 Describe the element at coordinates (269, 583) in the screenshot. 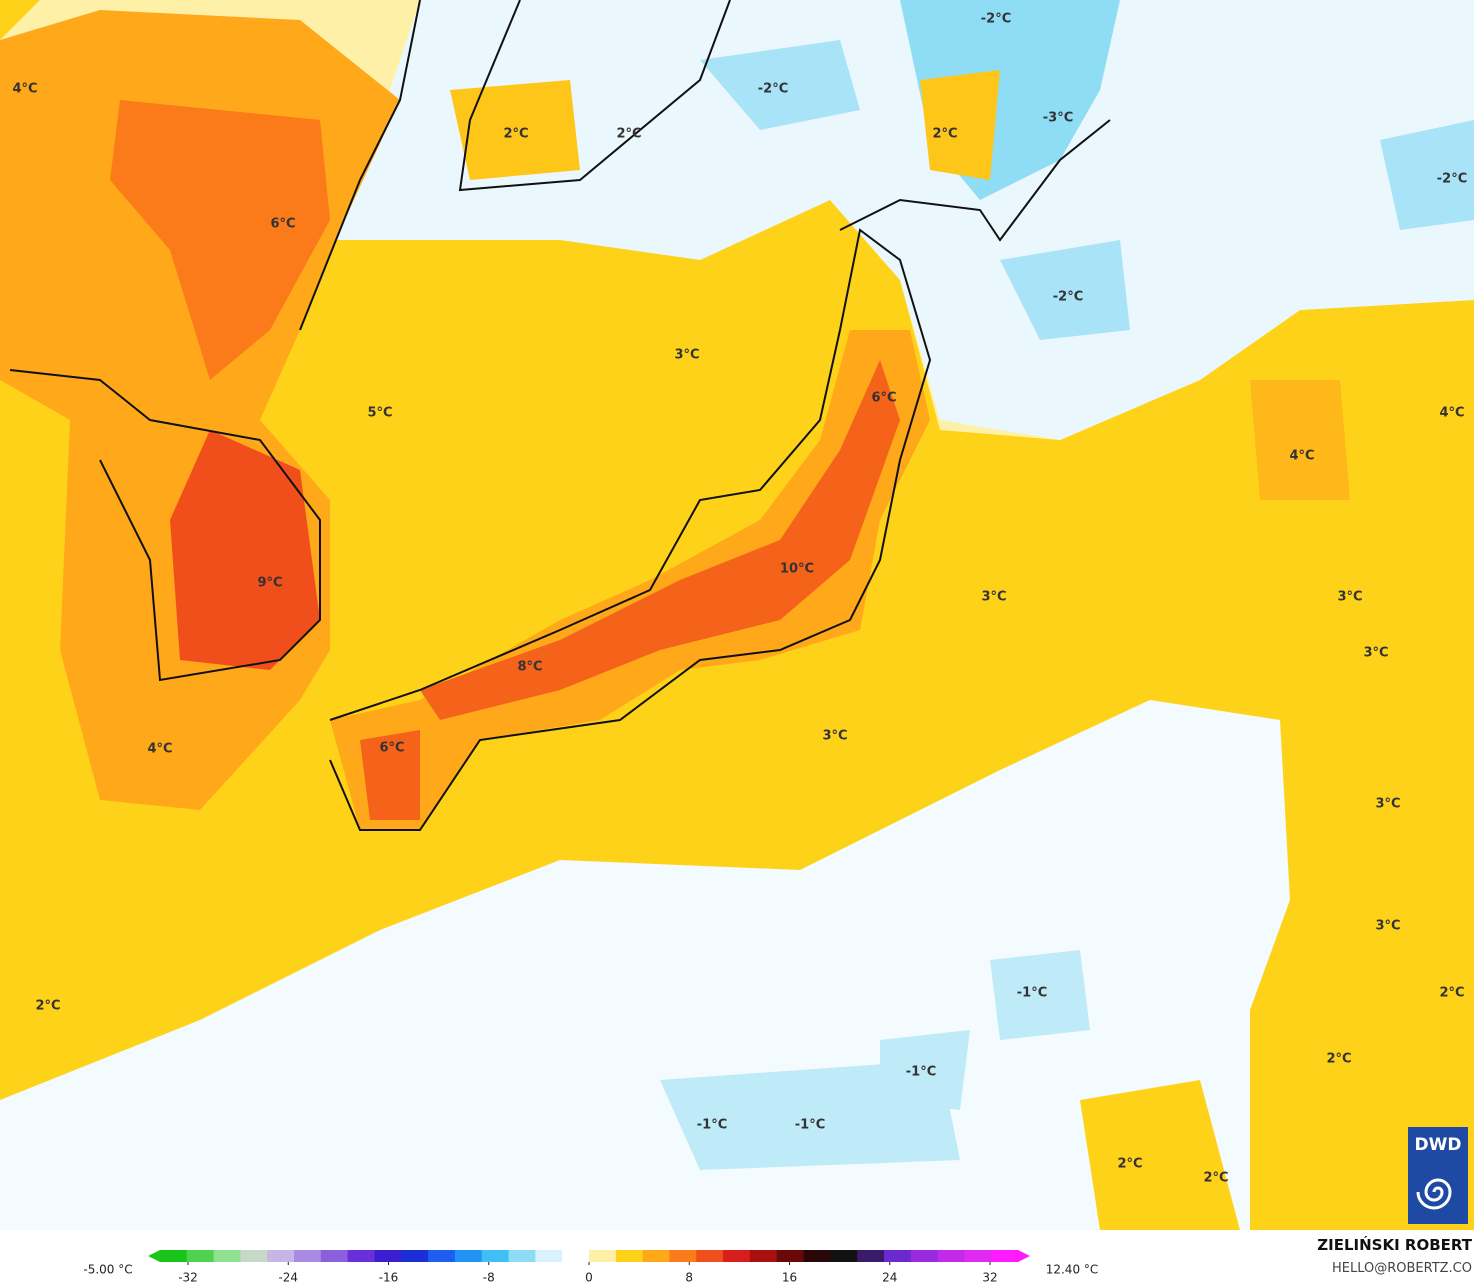

I see `temperature-label: 9°C` at that location.